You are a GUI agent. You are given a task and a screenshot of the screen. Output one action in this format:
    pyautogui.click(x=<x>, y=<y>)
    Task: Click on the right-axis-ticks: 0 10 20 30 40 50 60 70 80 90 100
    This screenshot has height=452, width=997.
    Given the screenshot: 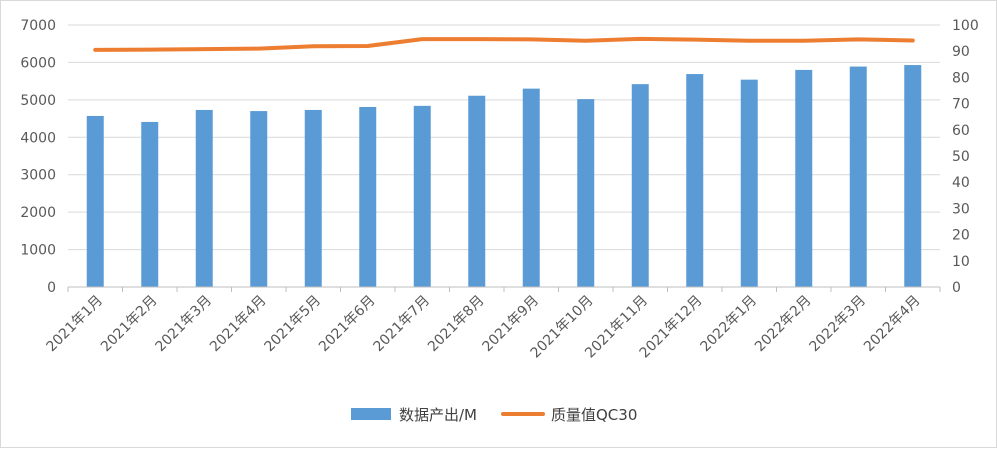 What is the action you would take?
    pyautogui.click(x=965, y=157)
    